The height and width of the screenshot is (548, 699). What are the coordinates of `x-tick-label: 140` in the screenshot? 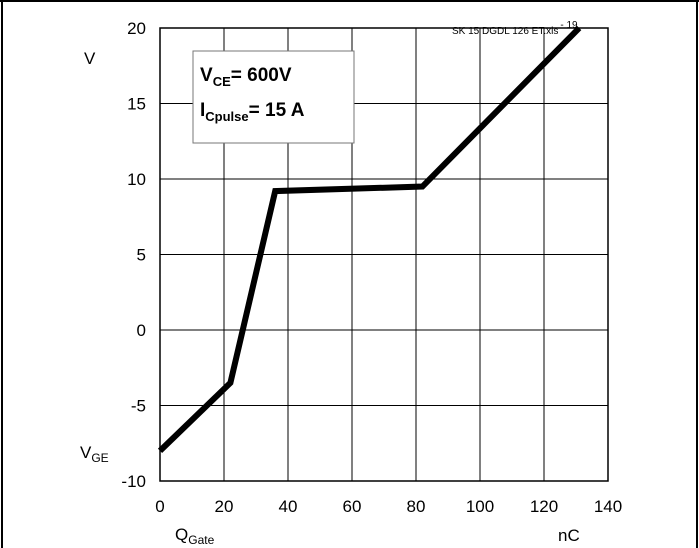 It's located at (608, 506).